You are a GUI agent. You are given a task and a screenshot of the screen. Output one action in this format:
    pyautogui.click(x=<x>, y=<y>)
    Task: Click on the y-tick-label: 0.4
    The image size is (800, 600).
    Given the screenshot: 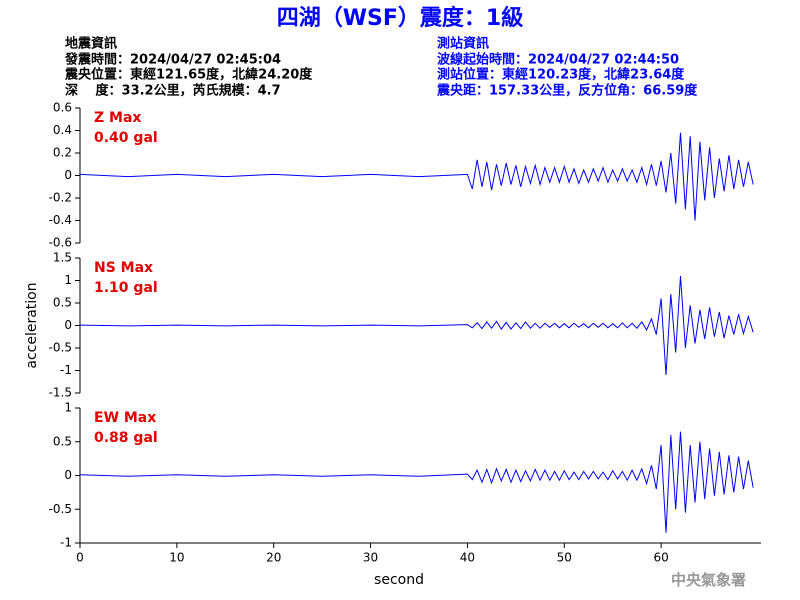 What is the action you would take?
    pyautogui.click(x=62, y=130)
    